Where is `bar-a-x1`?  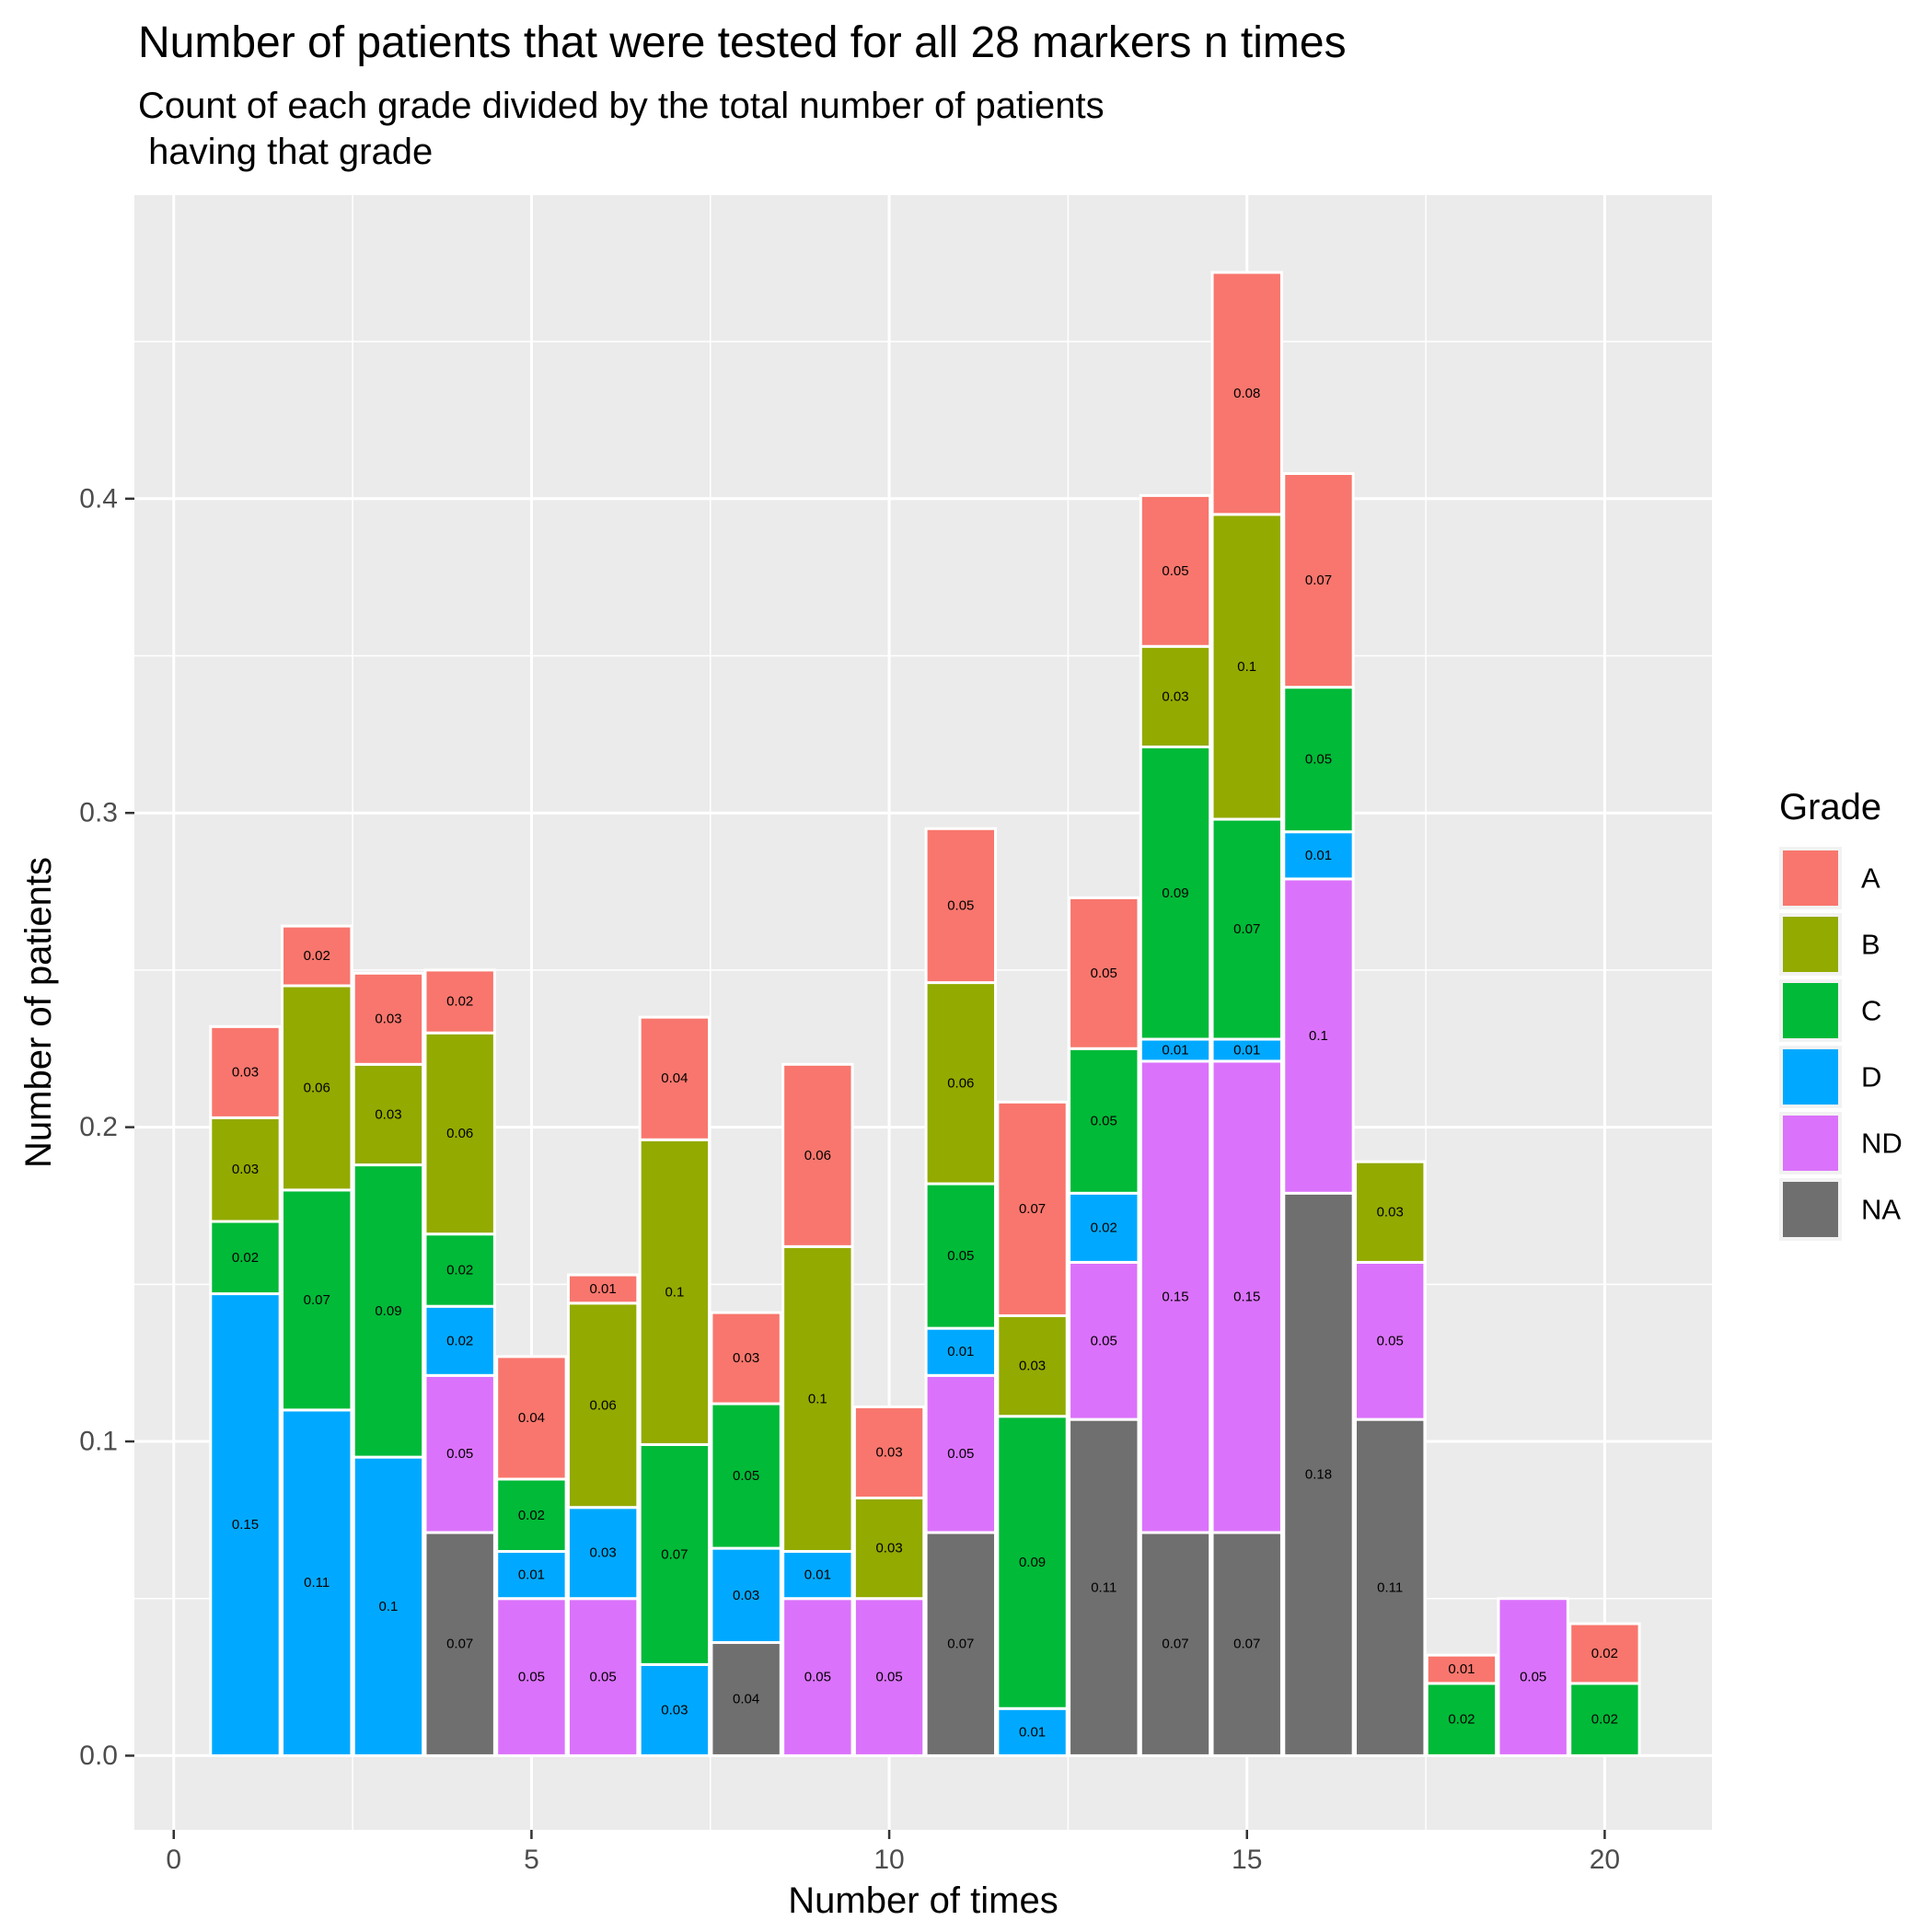 bar-a-x1 is located at coordinates (246, 1072).